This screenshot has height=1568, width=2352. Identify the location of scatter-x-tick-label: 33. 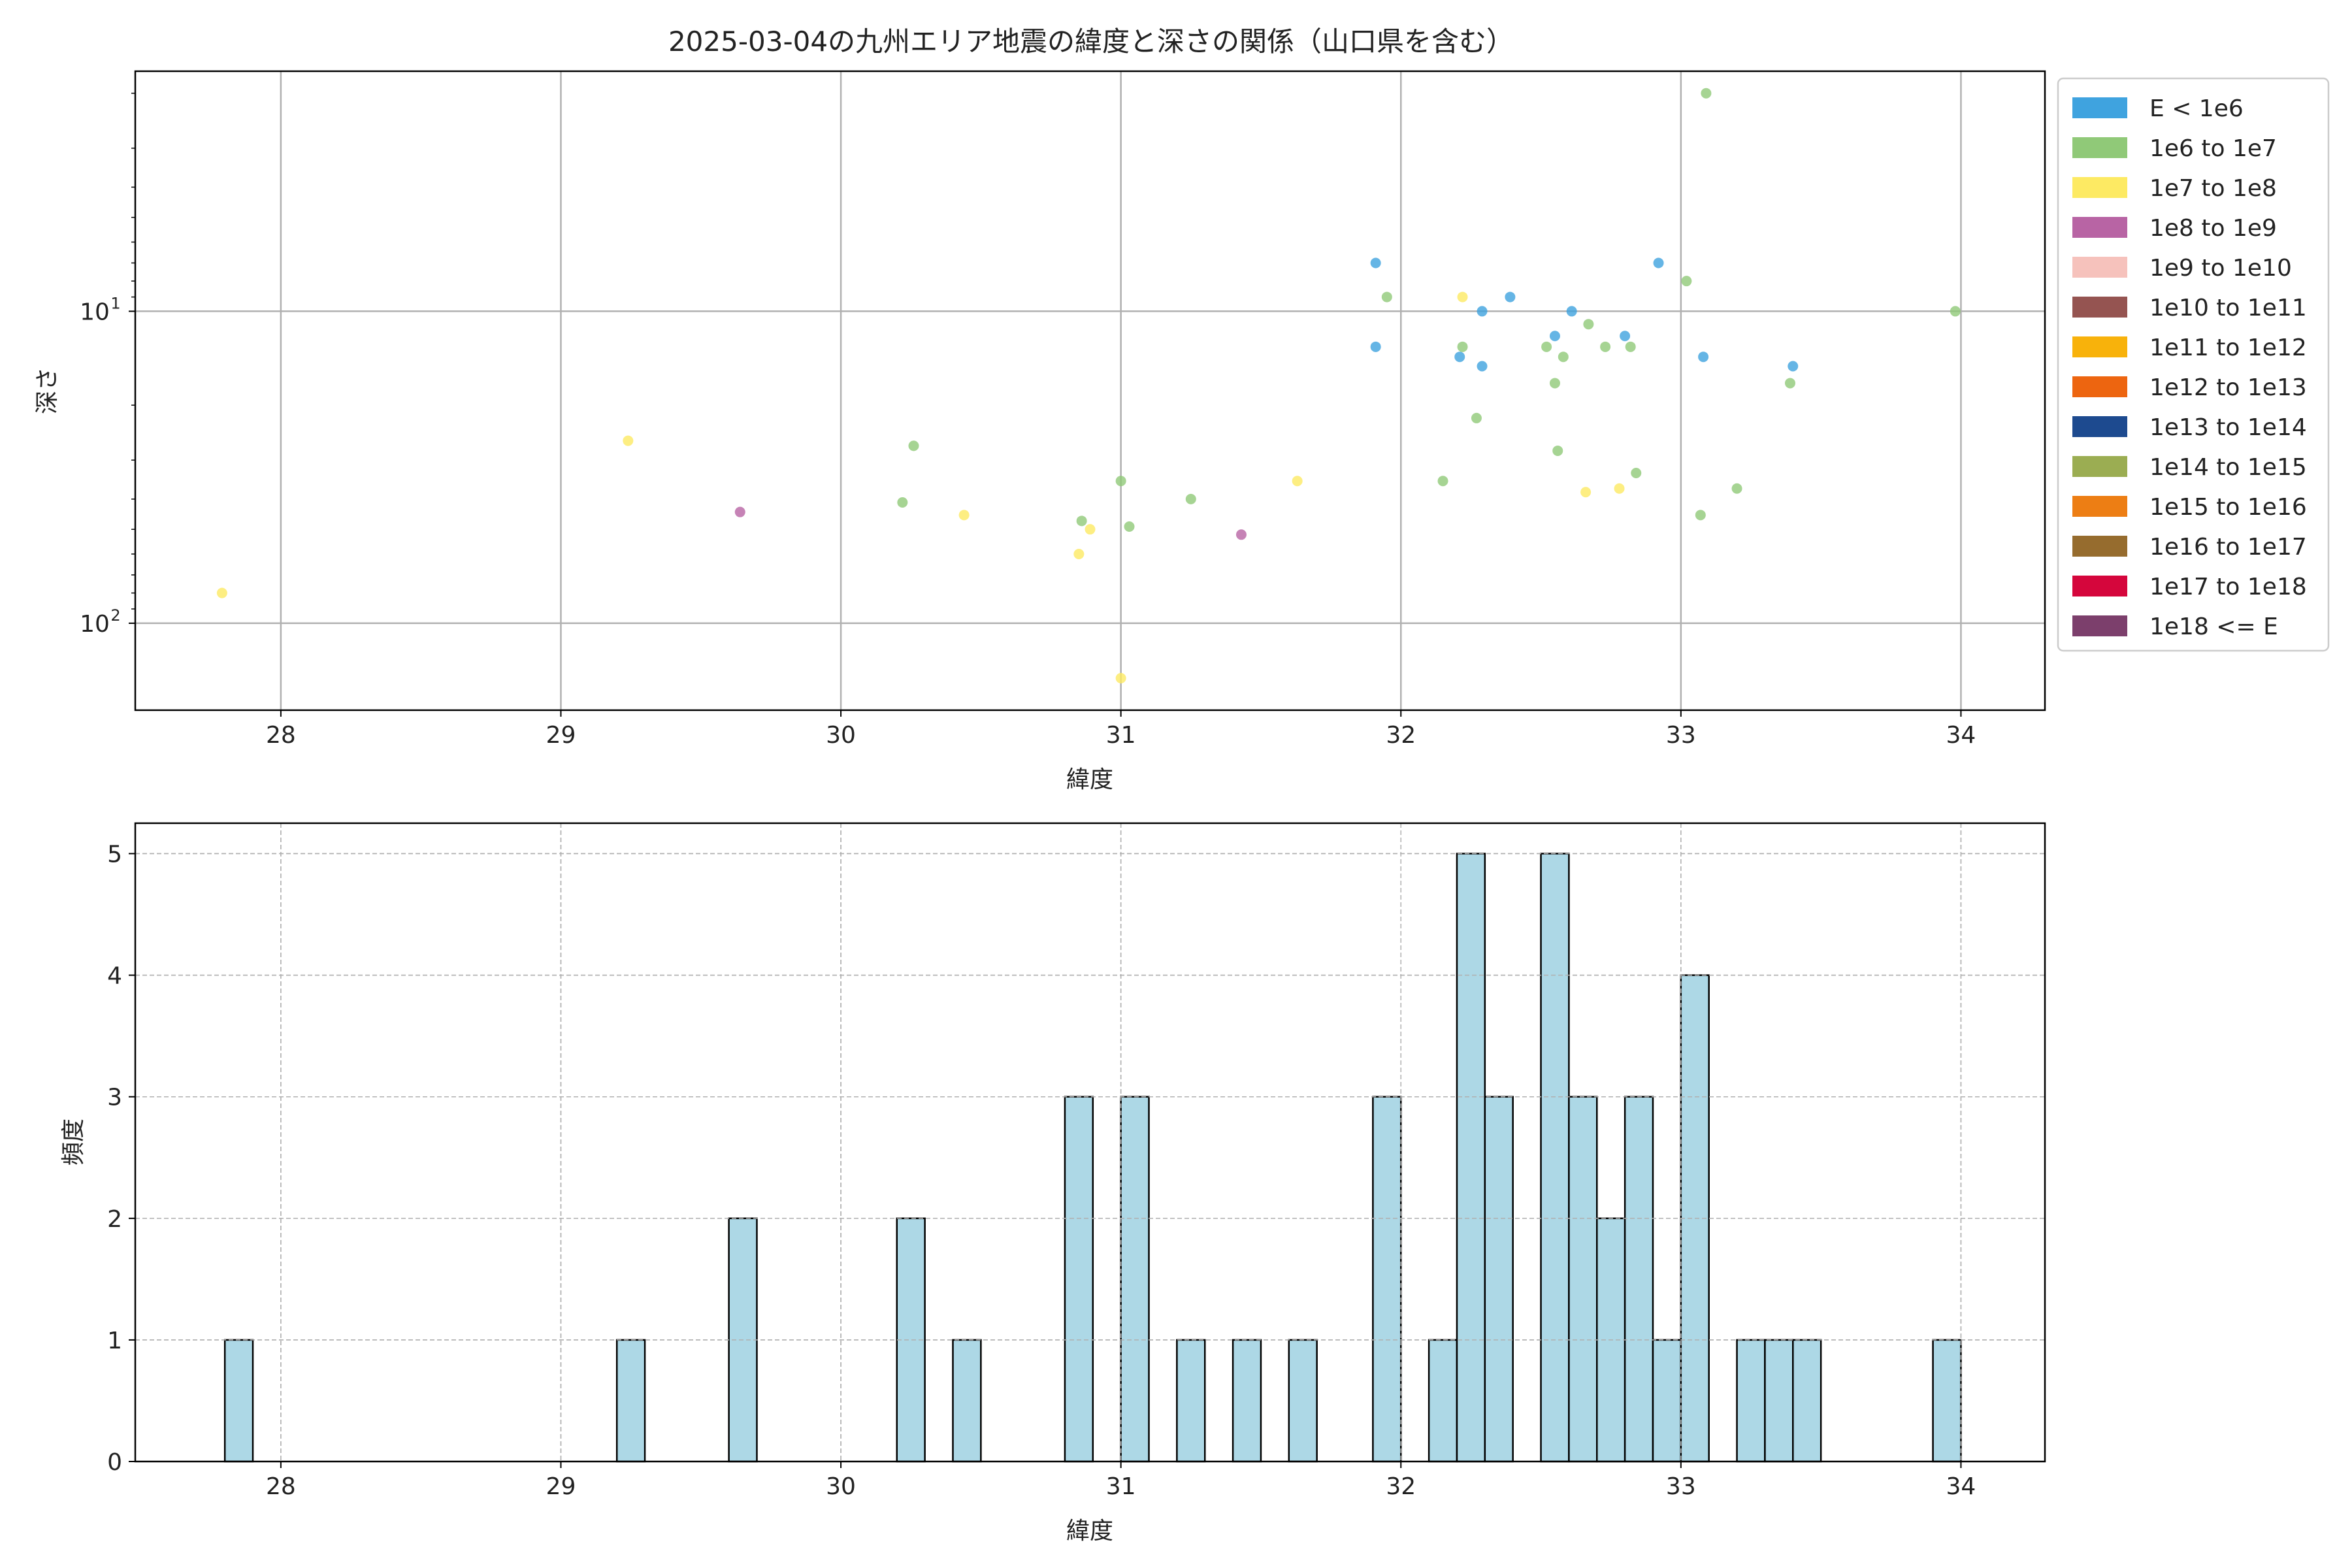
(1681, 735).